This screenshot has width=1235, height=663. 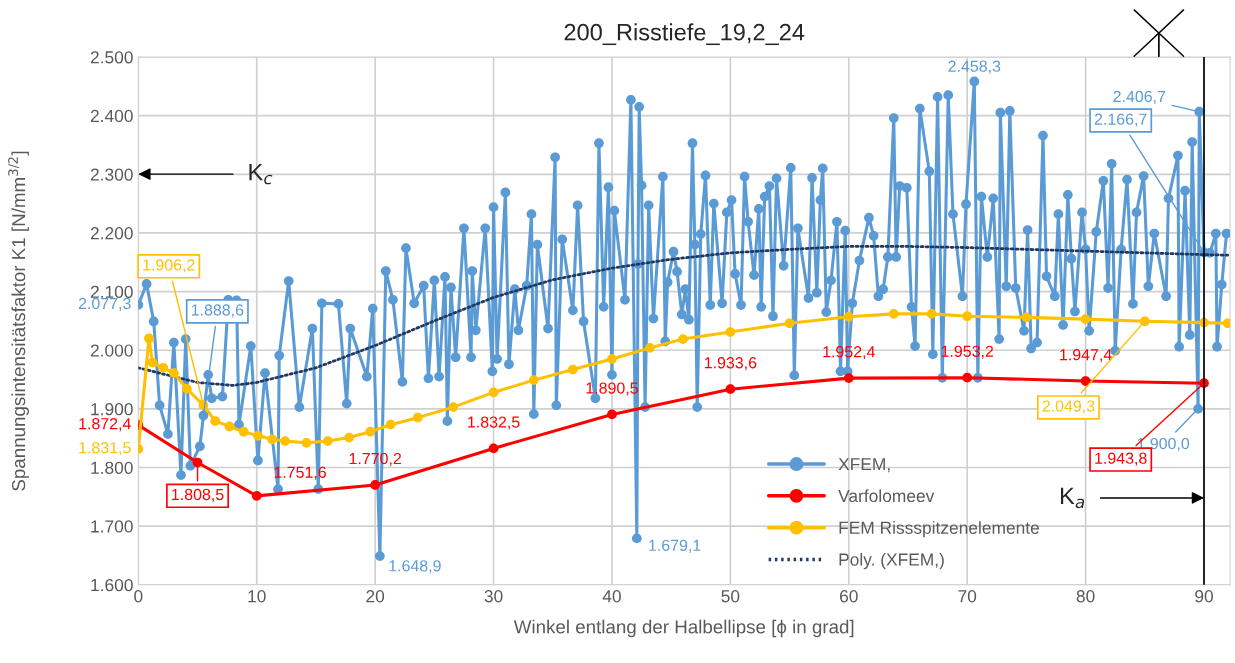 I want to click on data-label: 2.077,3, so click(x=104, y=304).